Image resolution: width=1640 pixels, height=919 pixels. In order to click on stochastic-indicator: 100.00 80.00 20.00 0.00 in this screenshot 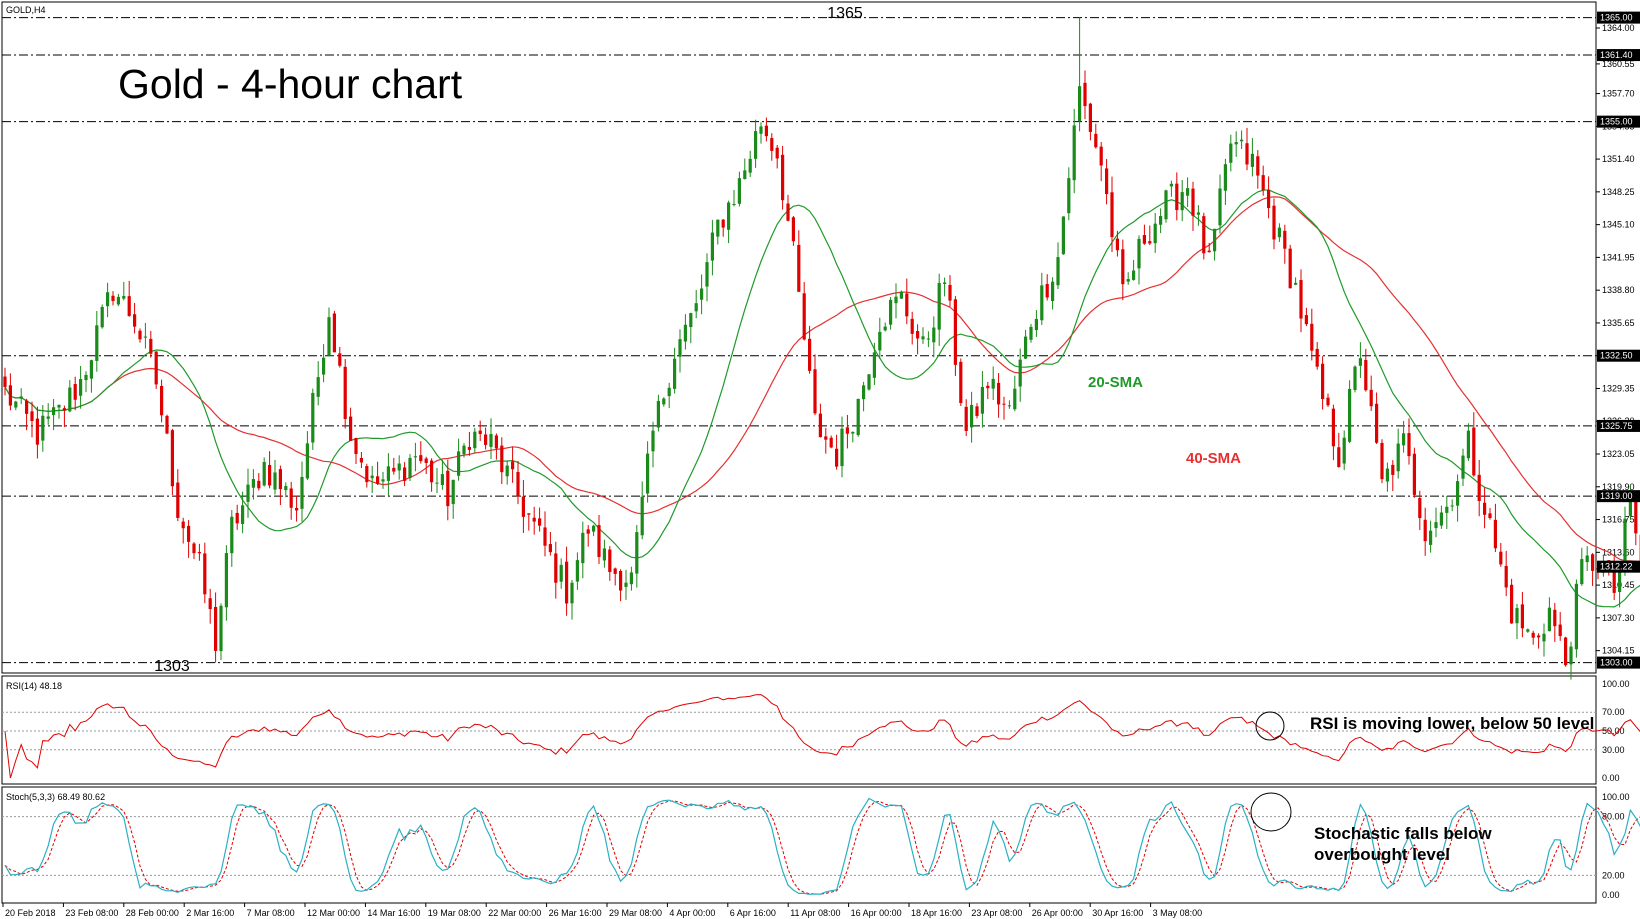, I will do `click(821, 846)`.